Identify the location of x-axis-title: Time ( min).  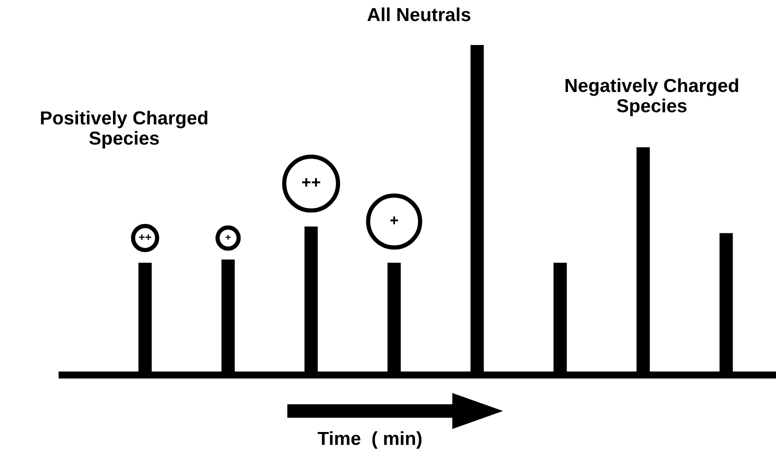
(370, 440).